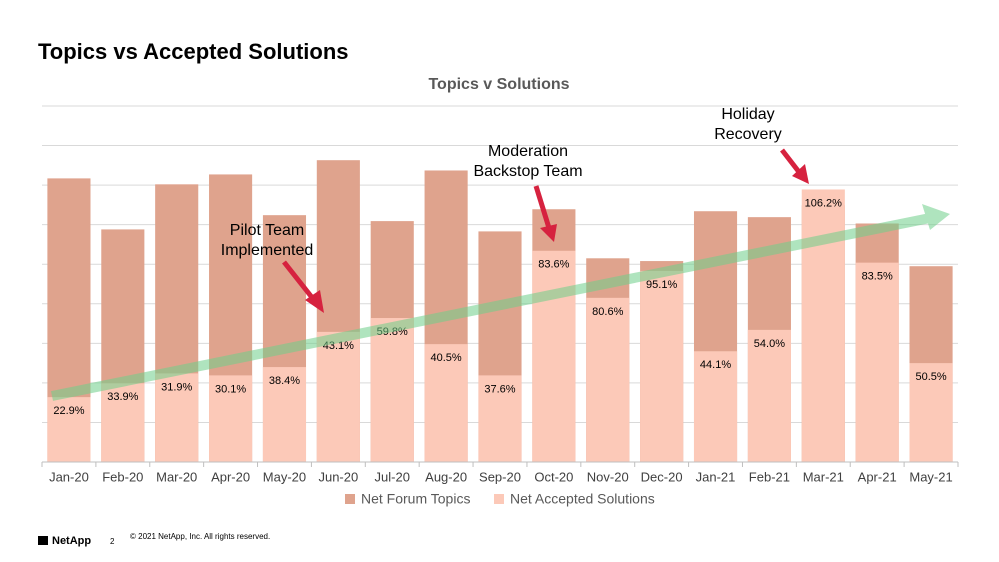 The height and width of the screenshot is (562, 999). I want to click on data-label: 22.9%, so click(68, 411).